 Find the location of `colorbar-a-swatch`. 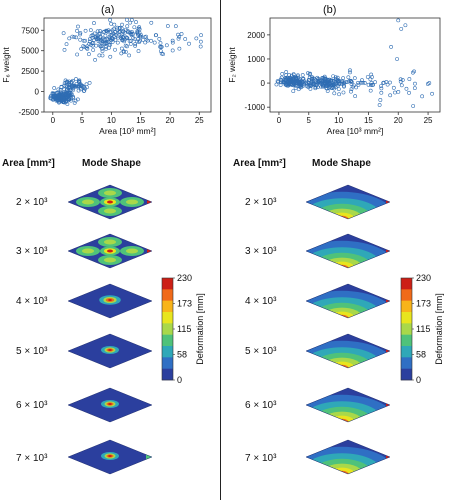

colorbar-a-swatch is located at coordinates (167, 352).